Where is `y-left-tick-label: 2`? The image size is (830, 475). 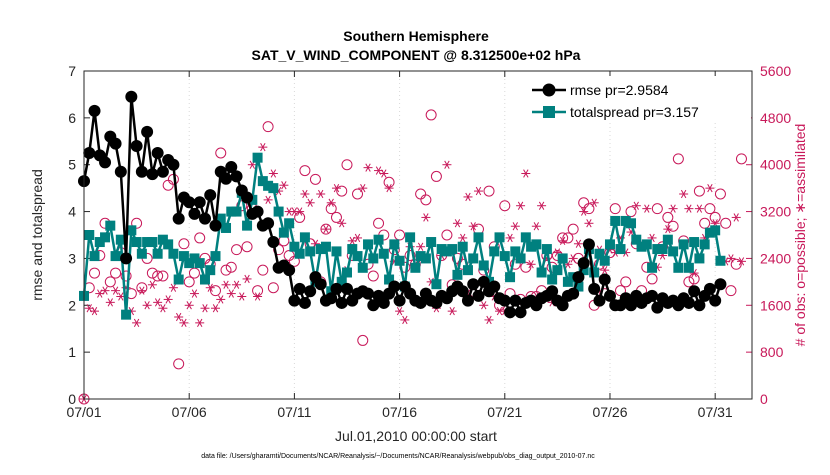 y-left-tick-label: 2 is located at coordinates (72, 305).